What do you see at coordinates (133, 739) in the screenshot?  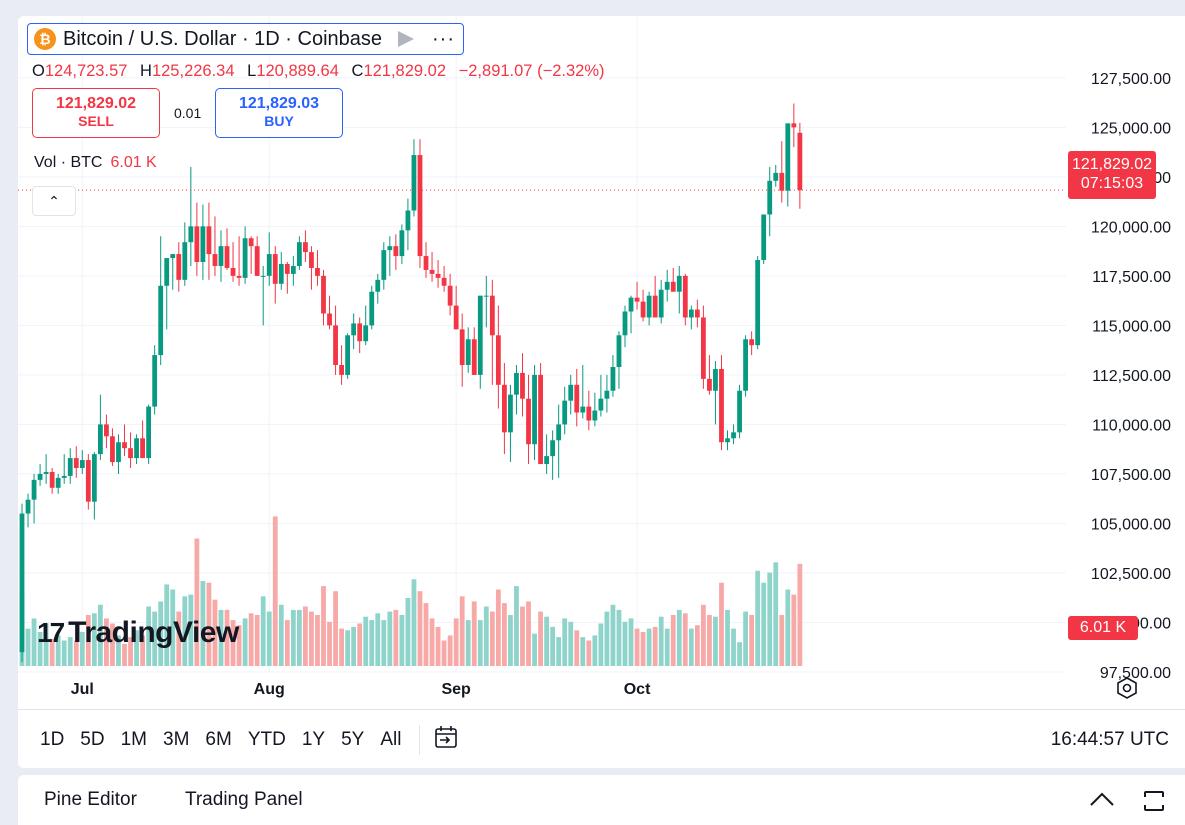 I see `range-1m: 1M` at bounding box center [133, 739].